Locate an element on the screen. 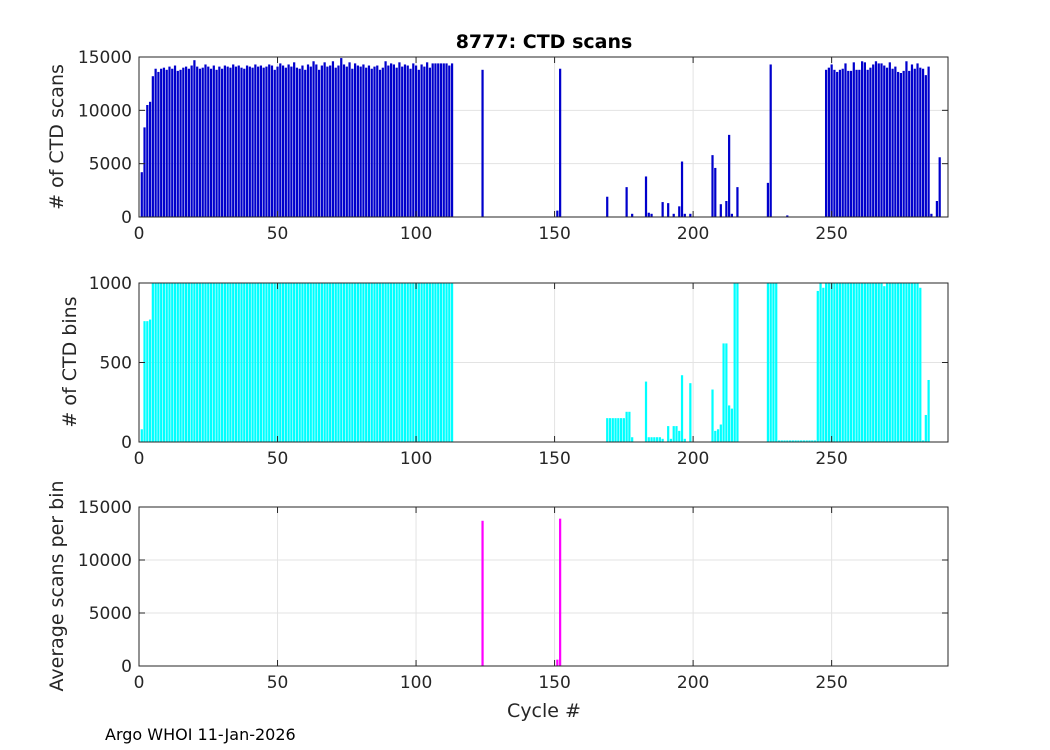 This screenshot has width=1050, height=750. x-tick-label: 100 is located at coordinates (416, 234).